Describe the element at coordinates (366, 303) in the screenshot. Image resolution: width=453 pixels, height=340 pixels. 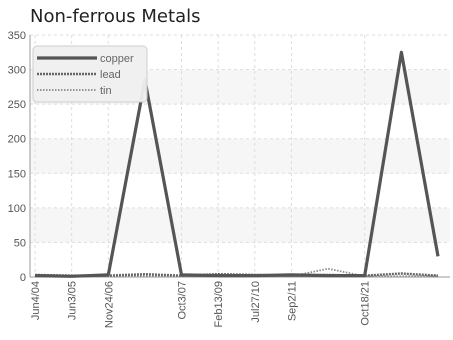
I see `x-tick-label: Oct18/21` at that location.